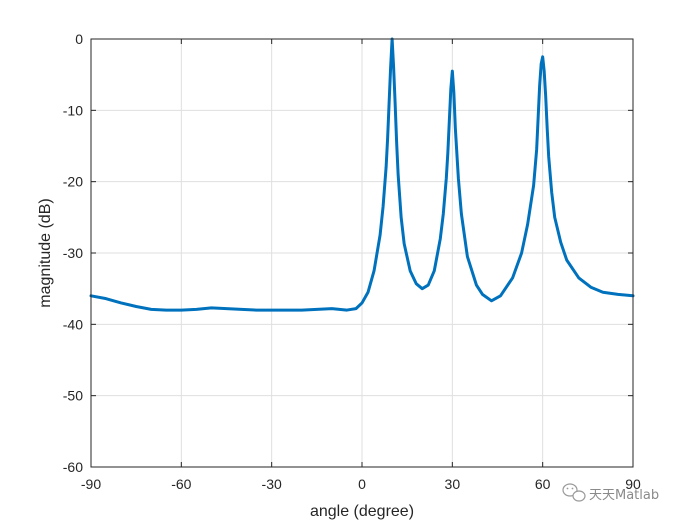 The width and height of the screenshot is (700, 525). I want to click on y-tick-label: 0, so click(79, 39).